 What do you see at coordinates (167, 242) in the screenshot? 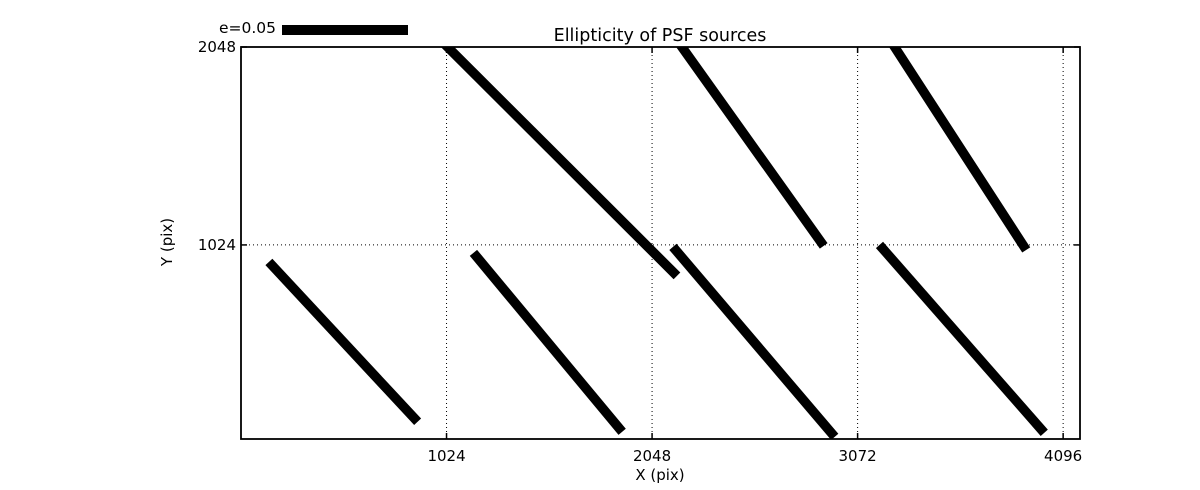
I see `y-axis-label: Y (pix)` at bounding box center [167, 242].